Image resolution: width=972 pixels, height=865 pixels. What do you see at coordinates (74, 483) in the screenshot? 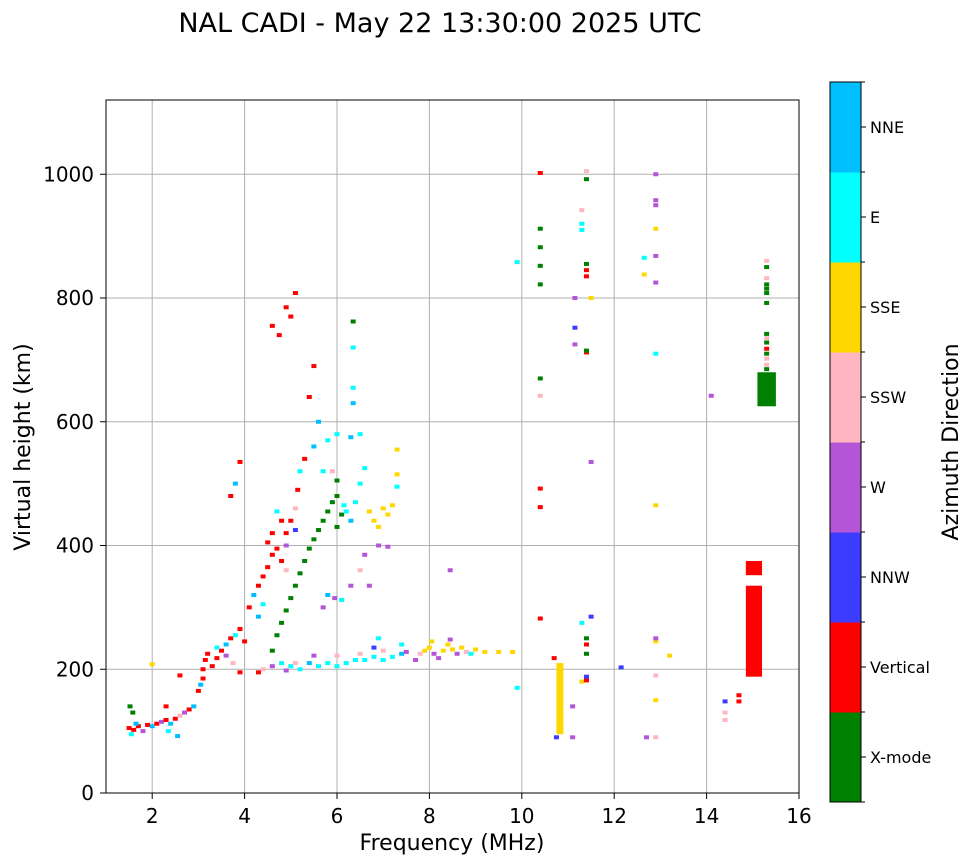
I see `y-axis-ticks: 0 200 400 600 800 1000` at bounding box center [74, 483].